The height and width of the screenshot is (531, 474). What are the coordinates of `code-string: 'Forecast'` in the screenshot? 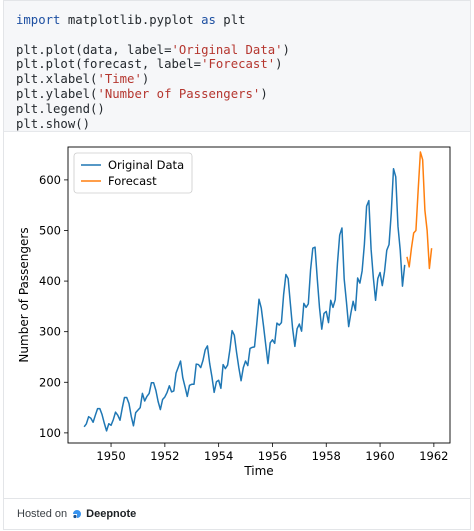 It's located at (238, 64).